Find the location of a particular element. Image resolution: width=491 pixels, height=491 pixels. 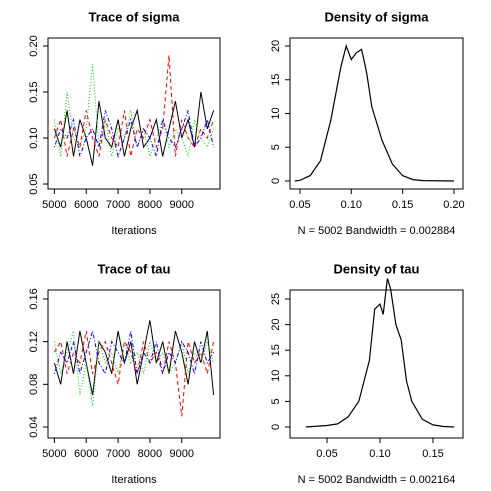

y-tick-label: 25 is located at coordinates (276, 299).